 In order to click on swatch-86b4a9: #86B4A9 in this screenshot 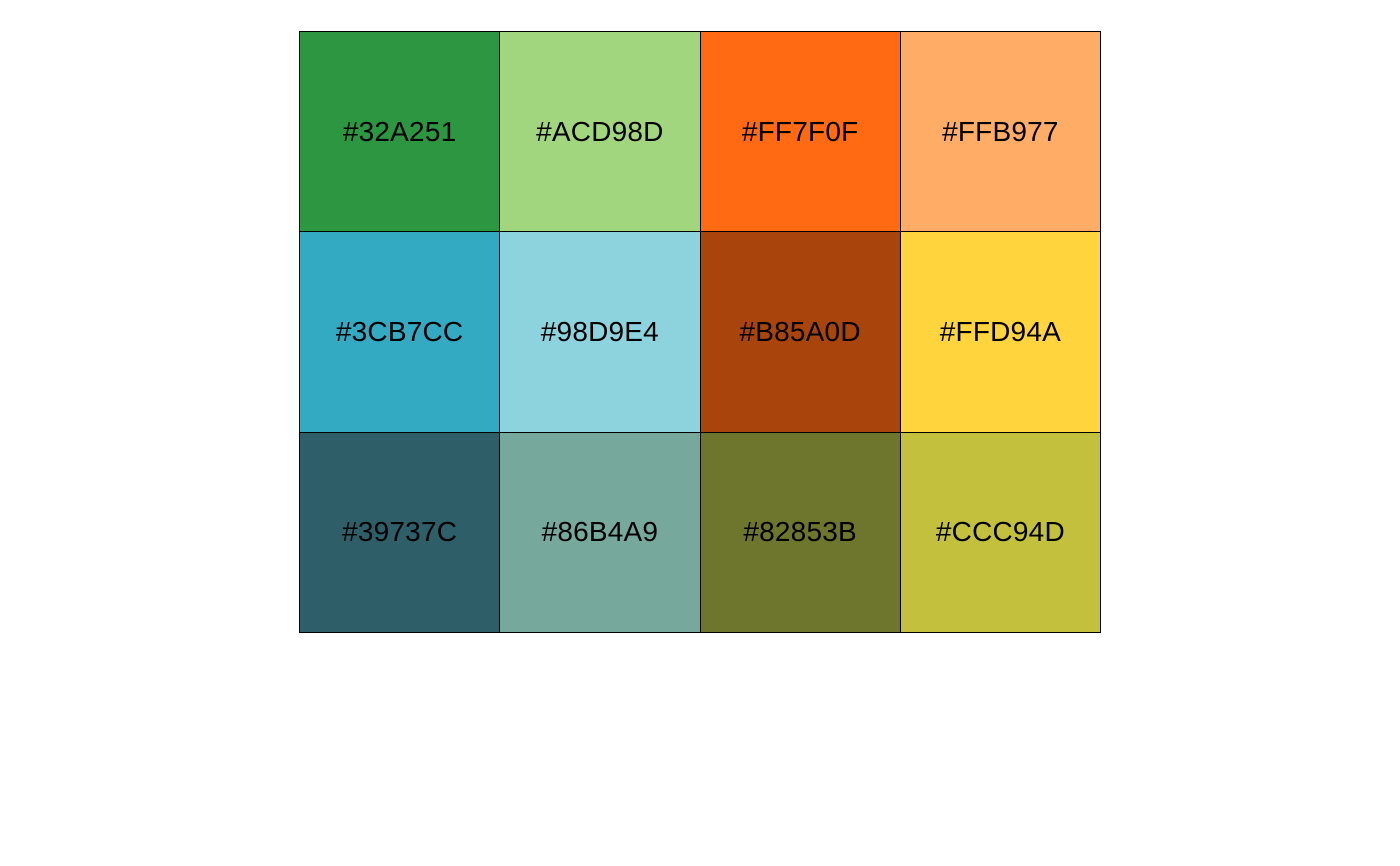, I will do `click(600, 532)`.